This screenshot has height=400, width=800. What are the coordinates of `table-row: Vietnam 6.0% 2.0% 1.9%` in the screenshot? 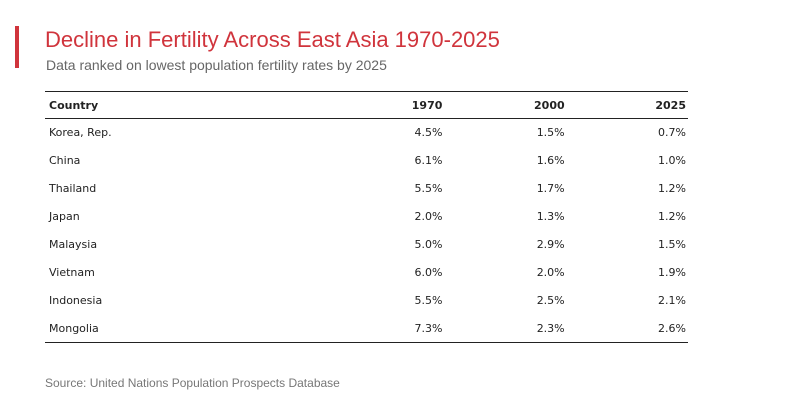 It's located at (366, 273).